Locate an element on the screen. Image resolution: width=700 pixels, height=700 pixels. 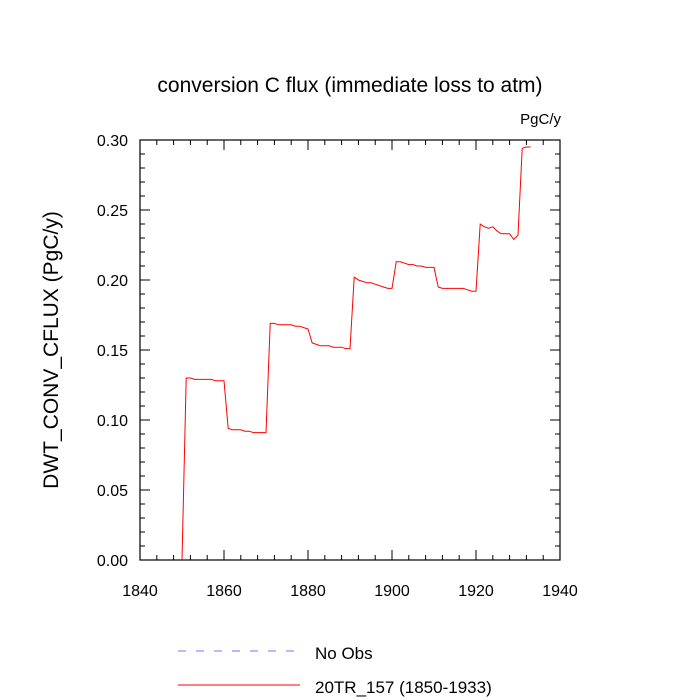
y-tick-label: 0.15 is located at coordinates (112, 351).